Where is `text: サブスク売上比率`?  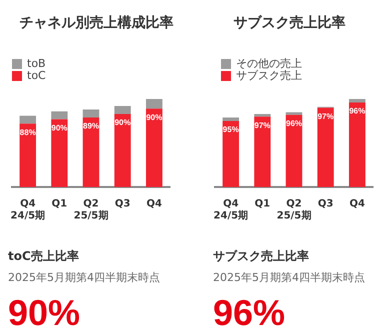 text: サブスク売上比率 is located at coordinates (261, 256).